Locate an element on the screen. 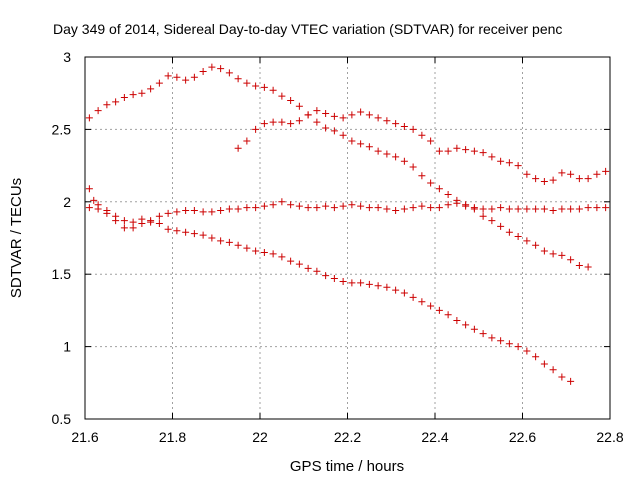 This screenshot has width=640, height=480. x-tick-label: 22 is located at coordinates (260, 437).